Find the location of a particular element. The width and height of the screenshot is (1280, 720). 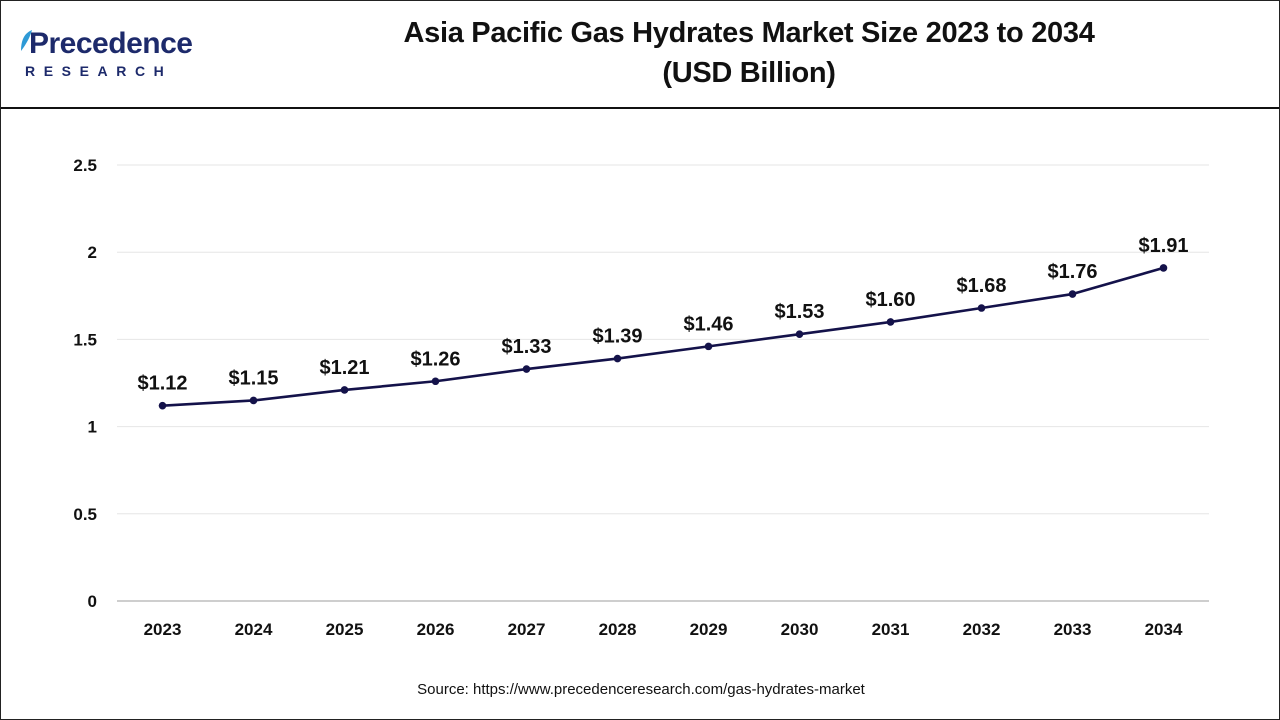

logo-subtitle: RESEARCH is located at coordinates (99, 71).